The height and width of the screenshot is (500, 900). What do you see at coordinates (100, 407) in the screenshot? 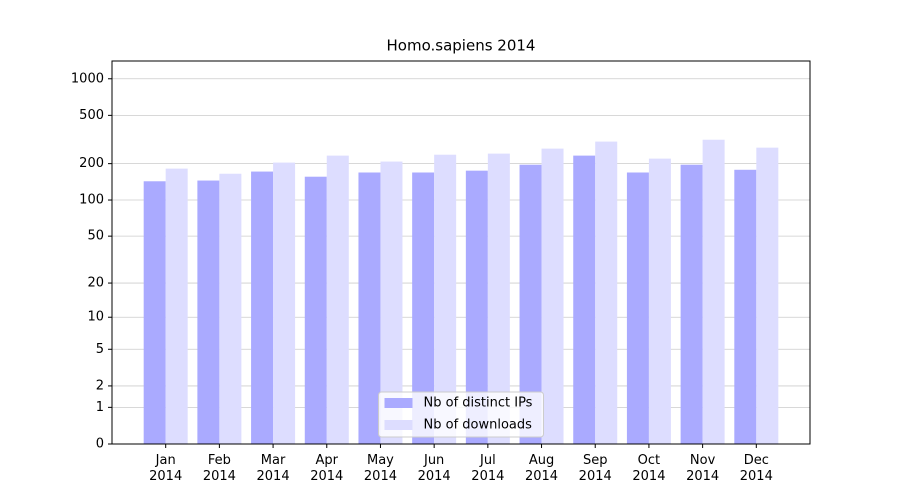
I see `y-tick-label: 1` at bounding box center [100, 407].